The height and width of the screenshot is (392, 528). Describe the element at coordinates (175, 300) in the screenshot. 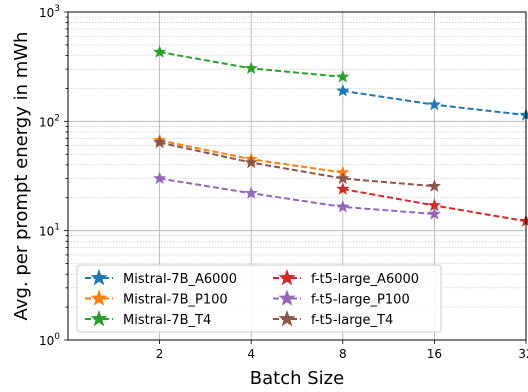

I see `legend-label: Mistral-7B_P100` at that location.